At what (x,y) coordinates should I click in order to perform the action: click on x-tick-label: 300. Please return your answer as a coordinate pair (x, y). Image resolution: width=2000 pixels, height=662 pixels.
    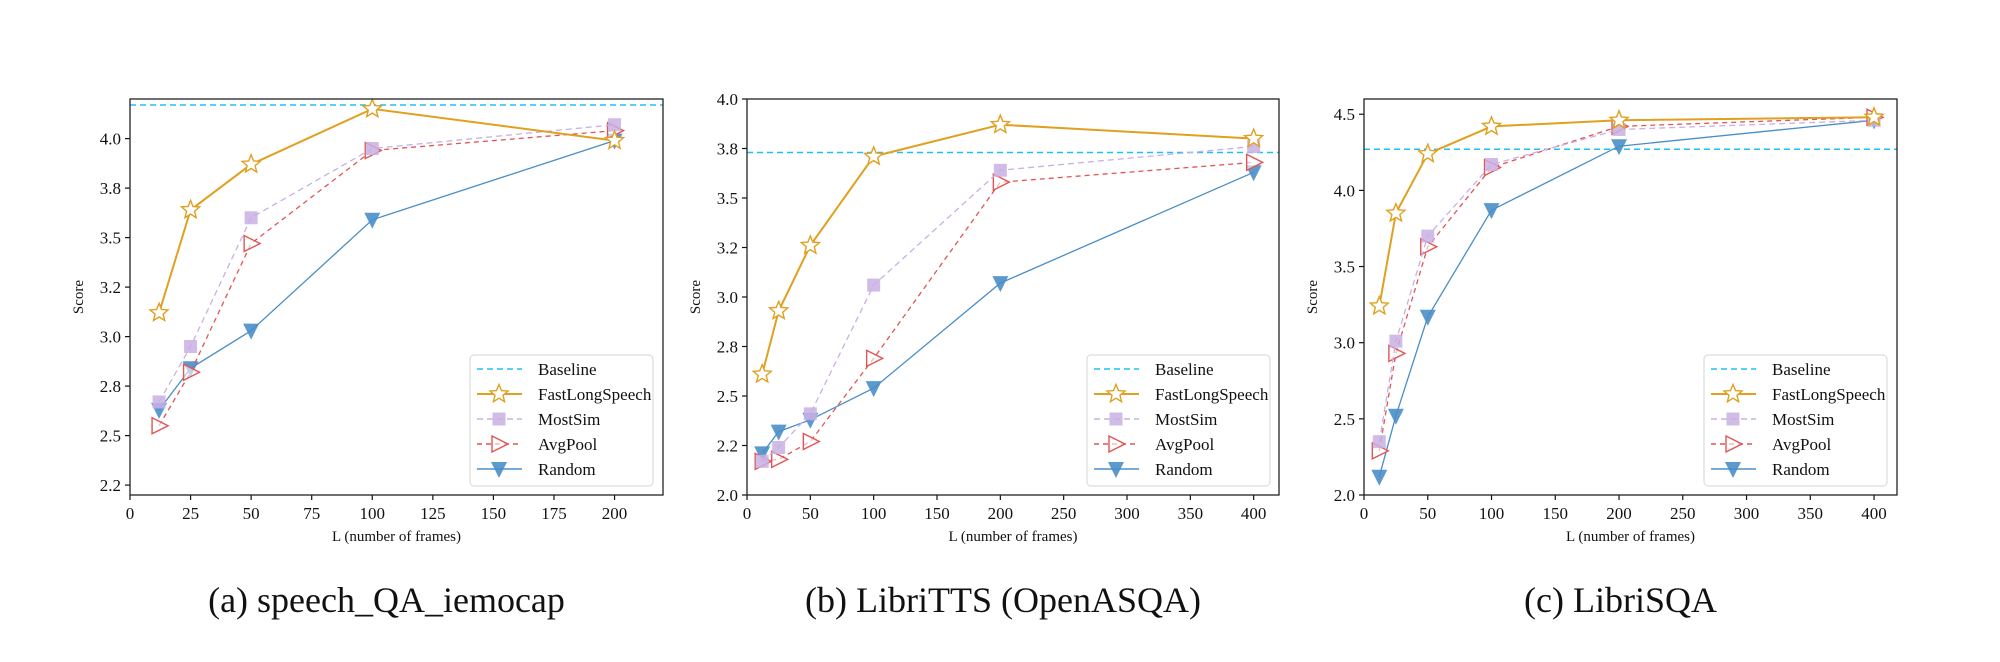
    Looking at the image, I should click on (1747, 513).